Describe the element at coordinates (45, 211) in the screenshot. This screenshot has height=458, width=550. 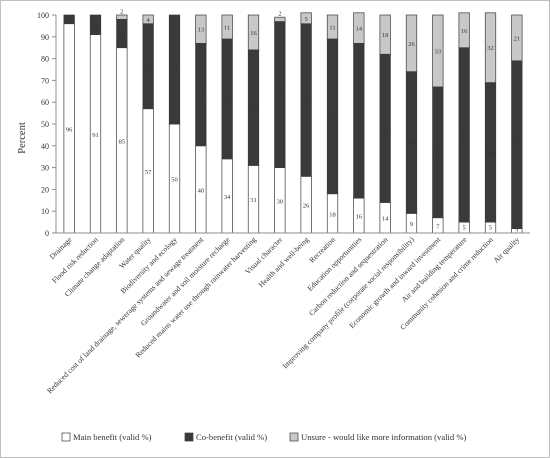
I see `y-tick-label: 10` at that location.